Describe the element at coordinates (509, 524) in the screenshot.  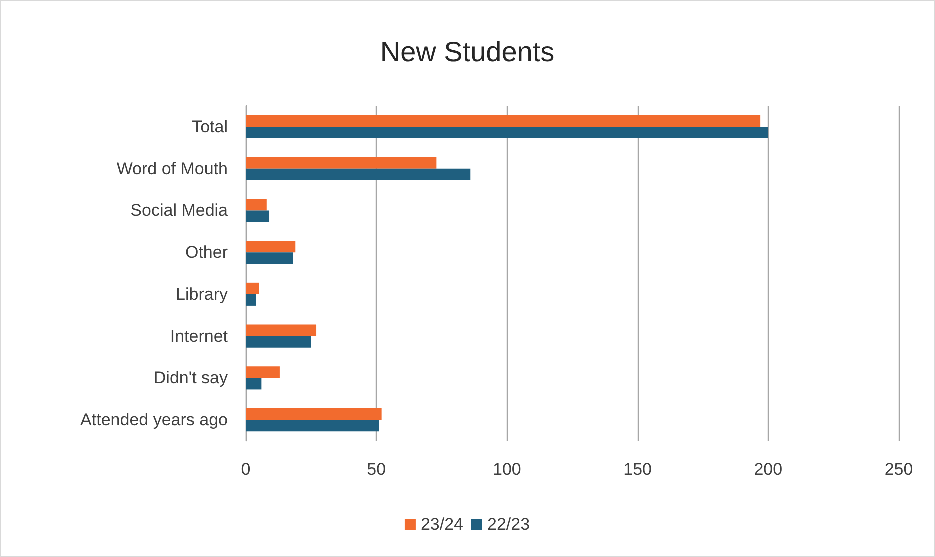
I see `legend-label: 22/23` at that location.